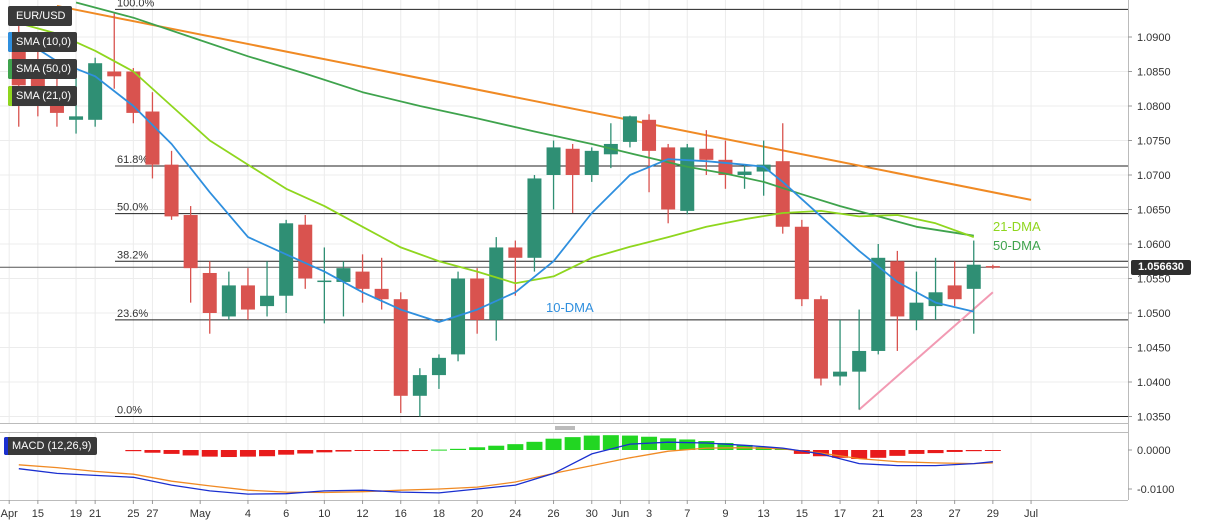  What do you see at coordinates (401, 514) in the screenshot?
I see `time-tick-label: 16` at bounding box center [401, 514].